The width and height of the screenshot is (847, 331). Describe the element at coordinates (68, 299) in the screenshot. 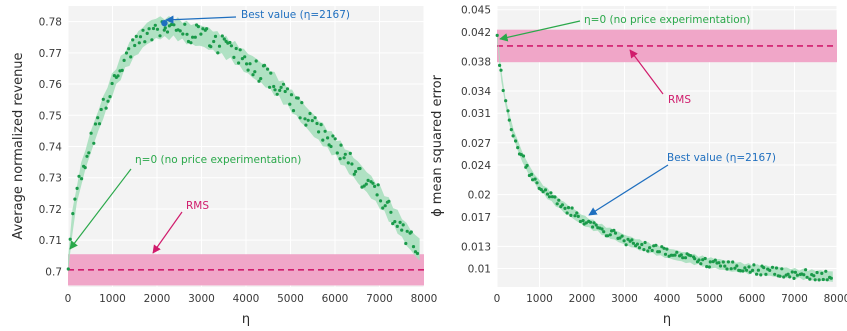

I see `x-tick-label: 0` at that location.